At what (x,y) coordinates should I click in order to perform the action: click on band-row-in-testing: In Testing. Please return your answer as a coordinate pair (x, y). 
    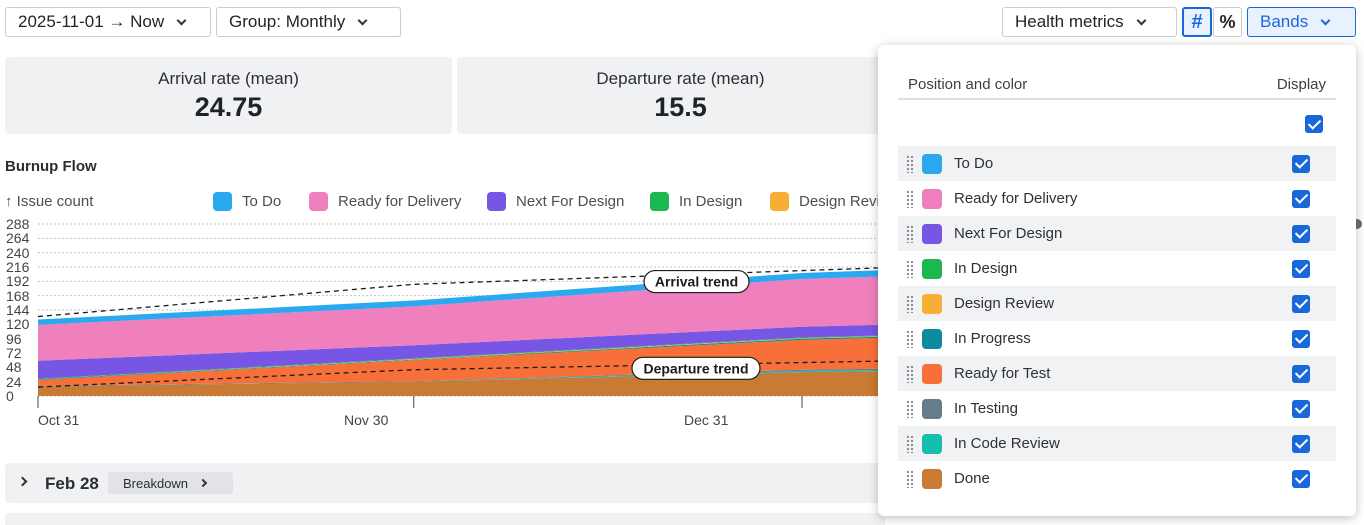
    Looking at the image, I should click on (1117, 408).